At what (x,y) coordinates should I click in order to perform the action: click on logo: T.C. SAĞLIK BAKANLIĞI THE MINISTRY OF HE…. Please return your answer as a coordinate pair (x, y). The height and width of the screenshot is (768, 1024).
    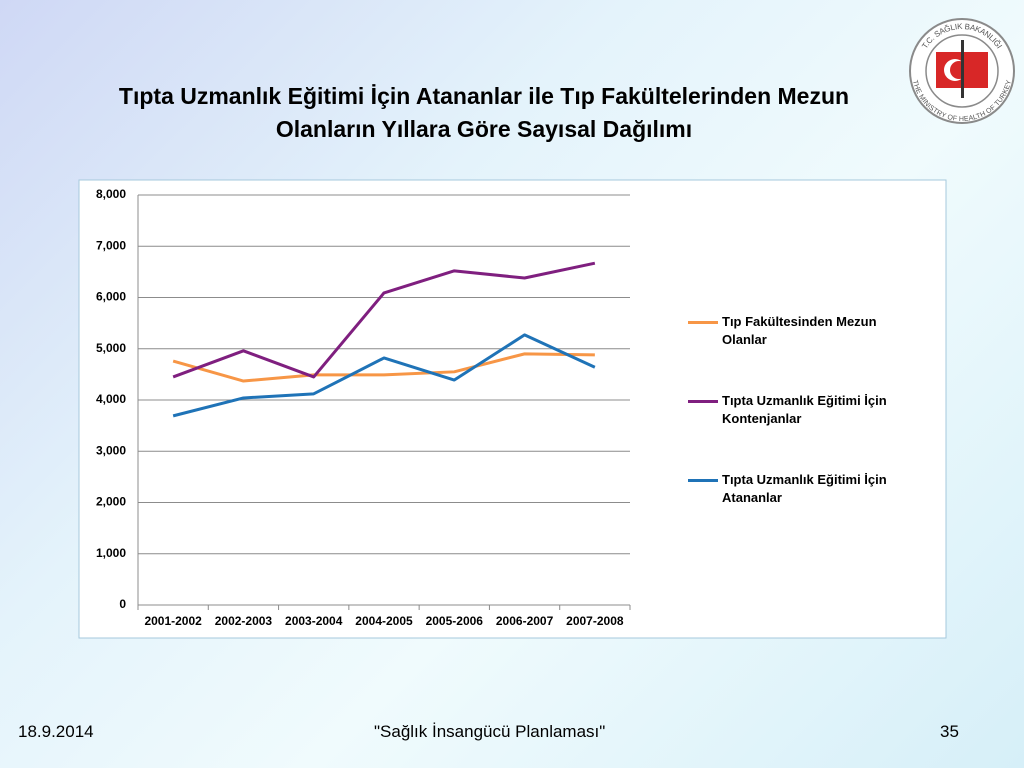
    Looking at the image, I should click on (962, 71).